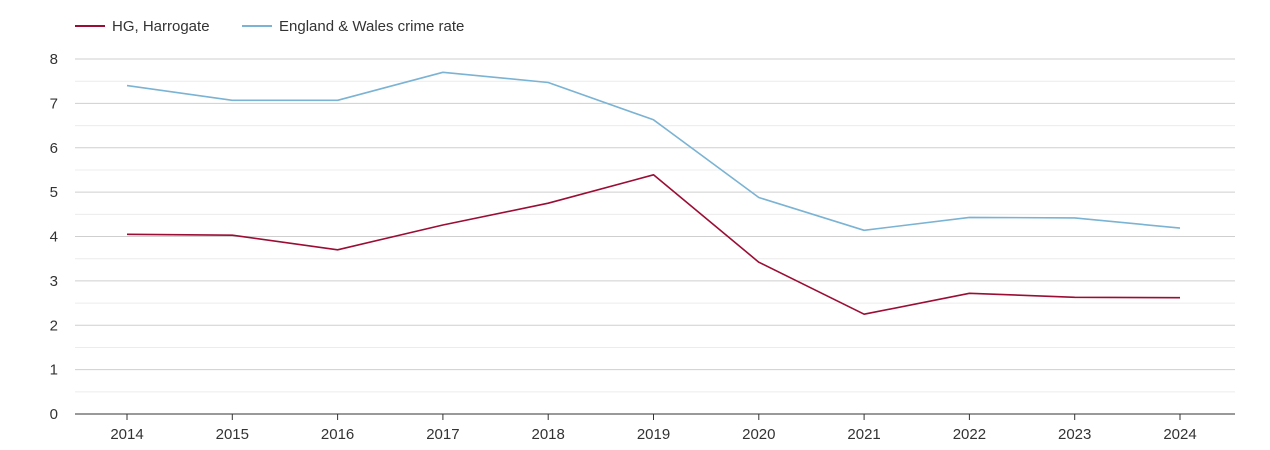 The height and width of the screenshot is (450, 1270). What do you see at coordinates (54, 325) in the screenshot?
I see `y-tick-label: 2` at bounding box center [54, 325].